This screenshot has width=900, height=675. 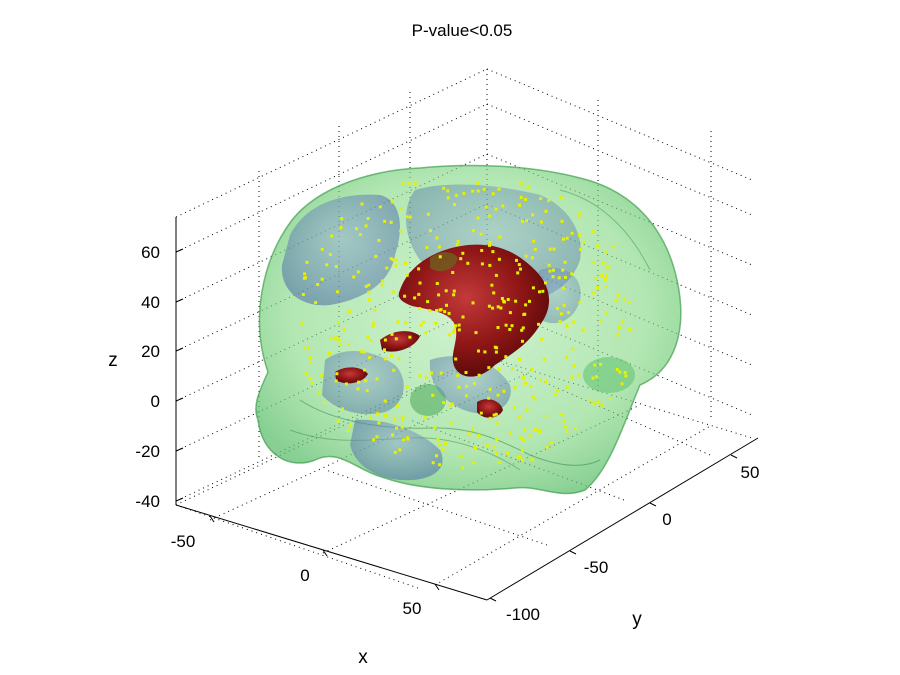 What do you see at coordinates (363, 657) in the screenshot?
I see `x-axis-label: x` at bounding box center [363, 657].